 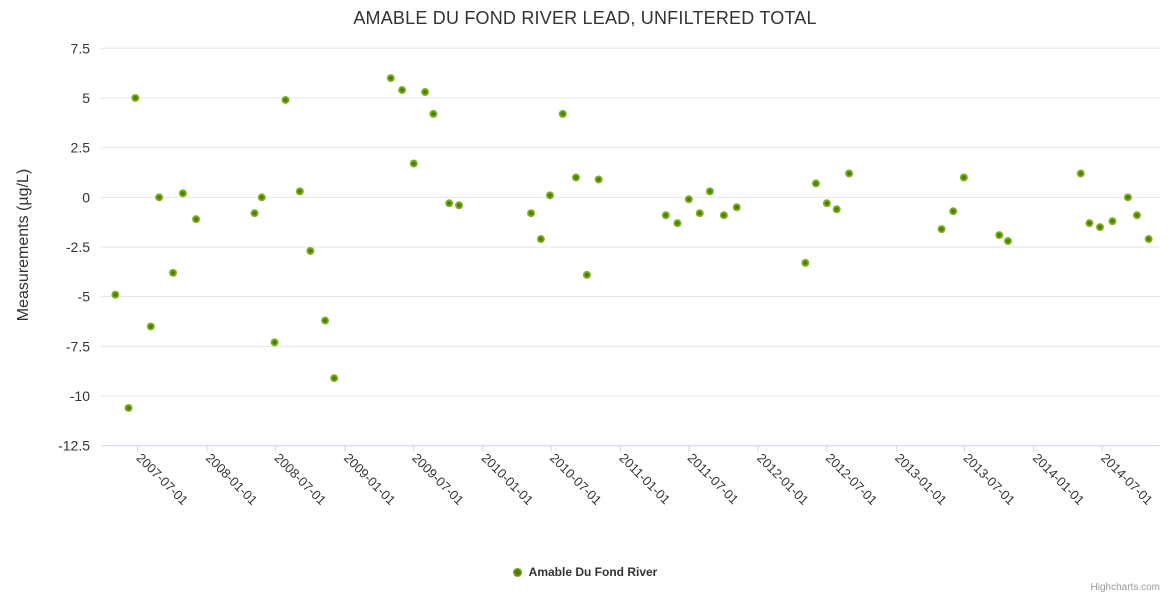 What do you see at coordinates (576, 479) in the screenshot?
I see `x-axis-tick-label: 2010-07-01` at bounding box center [576, 479].